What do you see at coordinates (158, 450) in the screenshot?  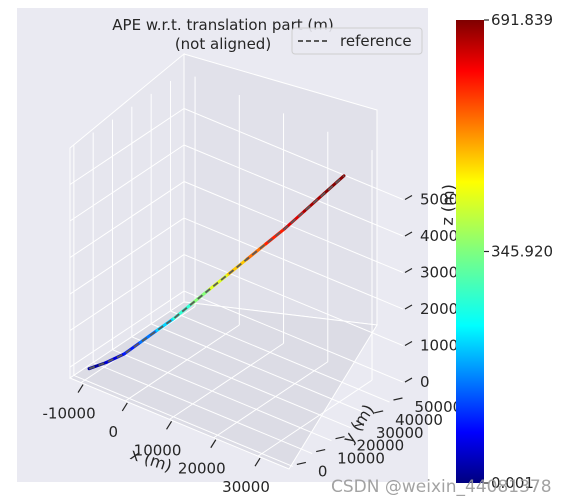 I see `x-tick-label: 10000` at bounding box center [158, 450].